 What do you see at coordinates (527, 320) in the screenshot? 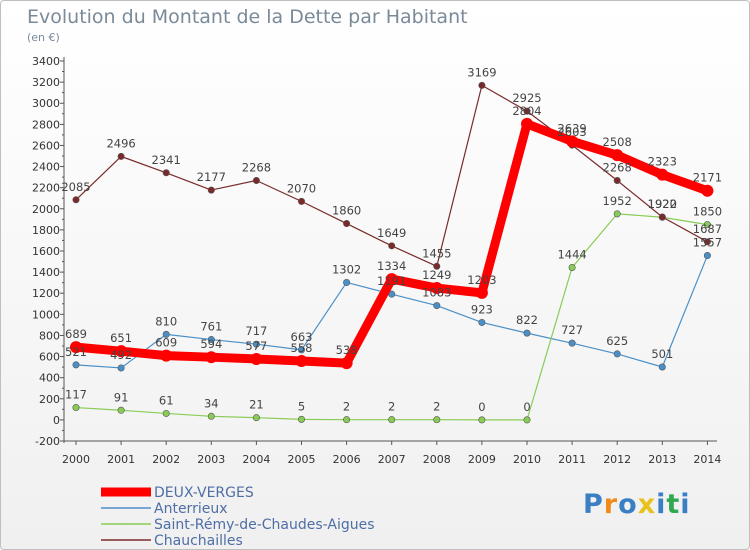
I see `data-label: 822` at bounding box center [527, 320].